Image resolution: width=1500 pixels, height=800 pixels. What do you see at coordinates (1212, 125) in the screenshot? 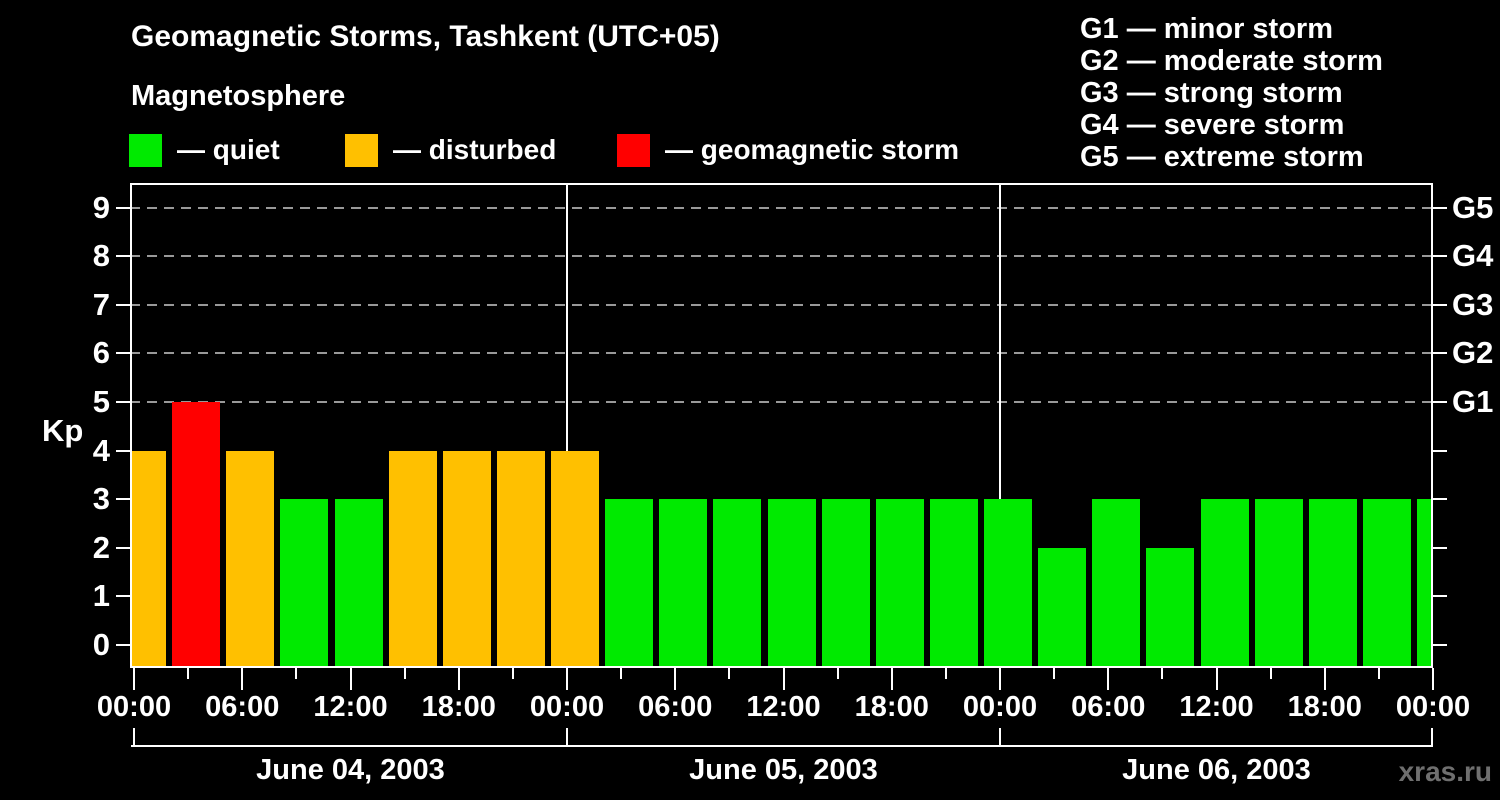
I see `g-scale-line-g4: G4 — severe storm` at bounding box center [1212, 125].